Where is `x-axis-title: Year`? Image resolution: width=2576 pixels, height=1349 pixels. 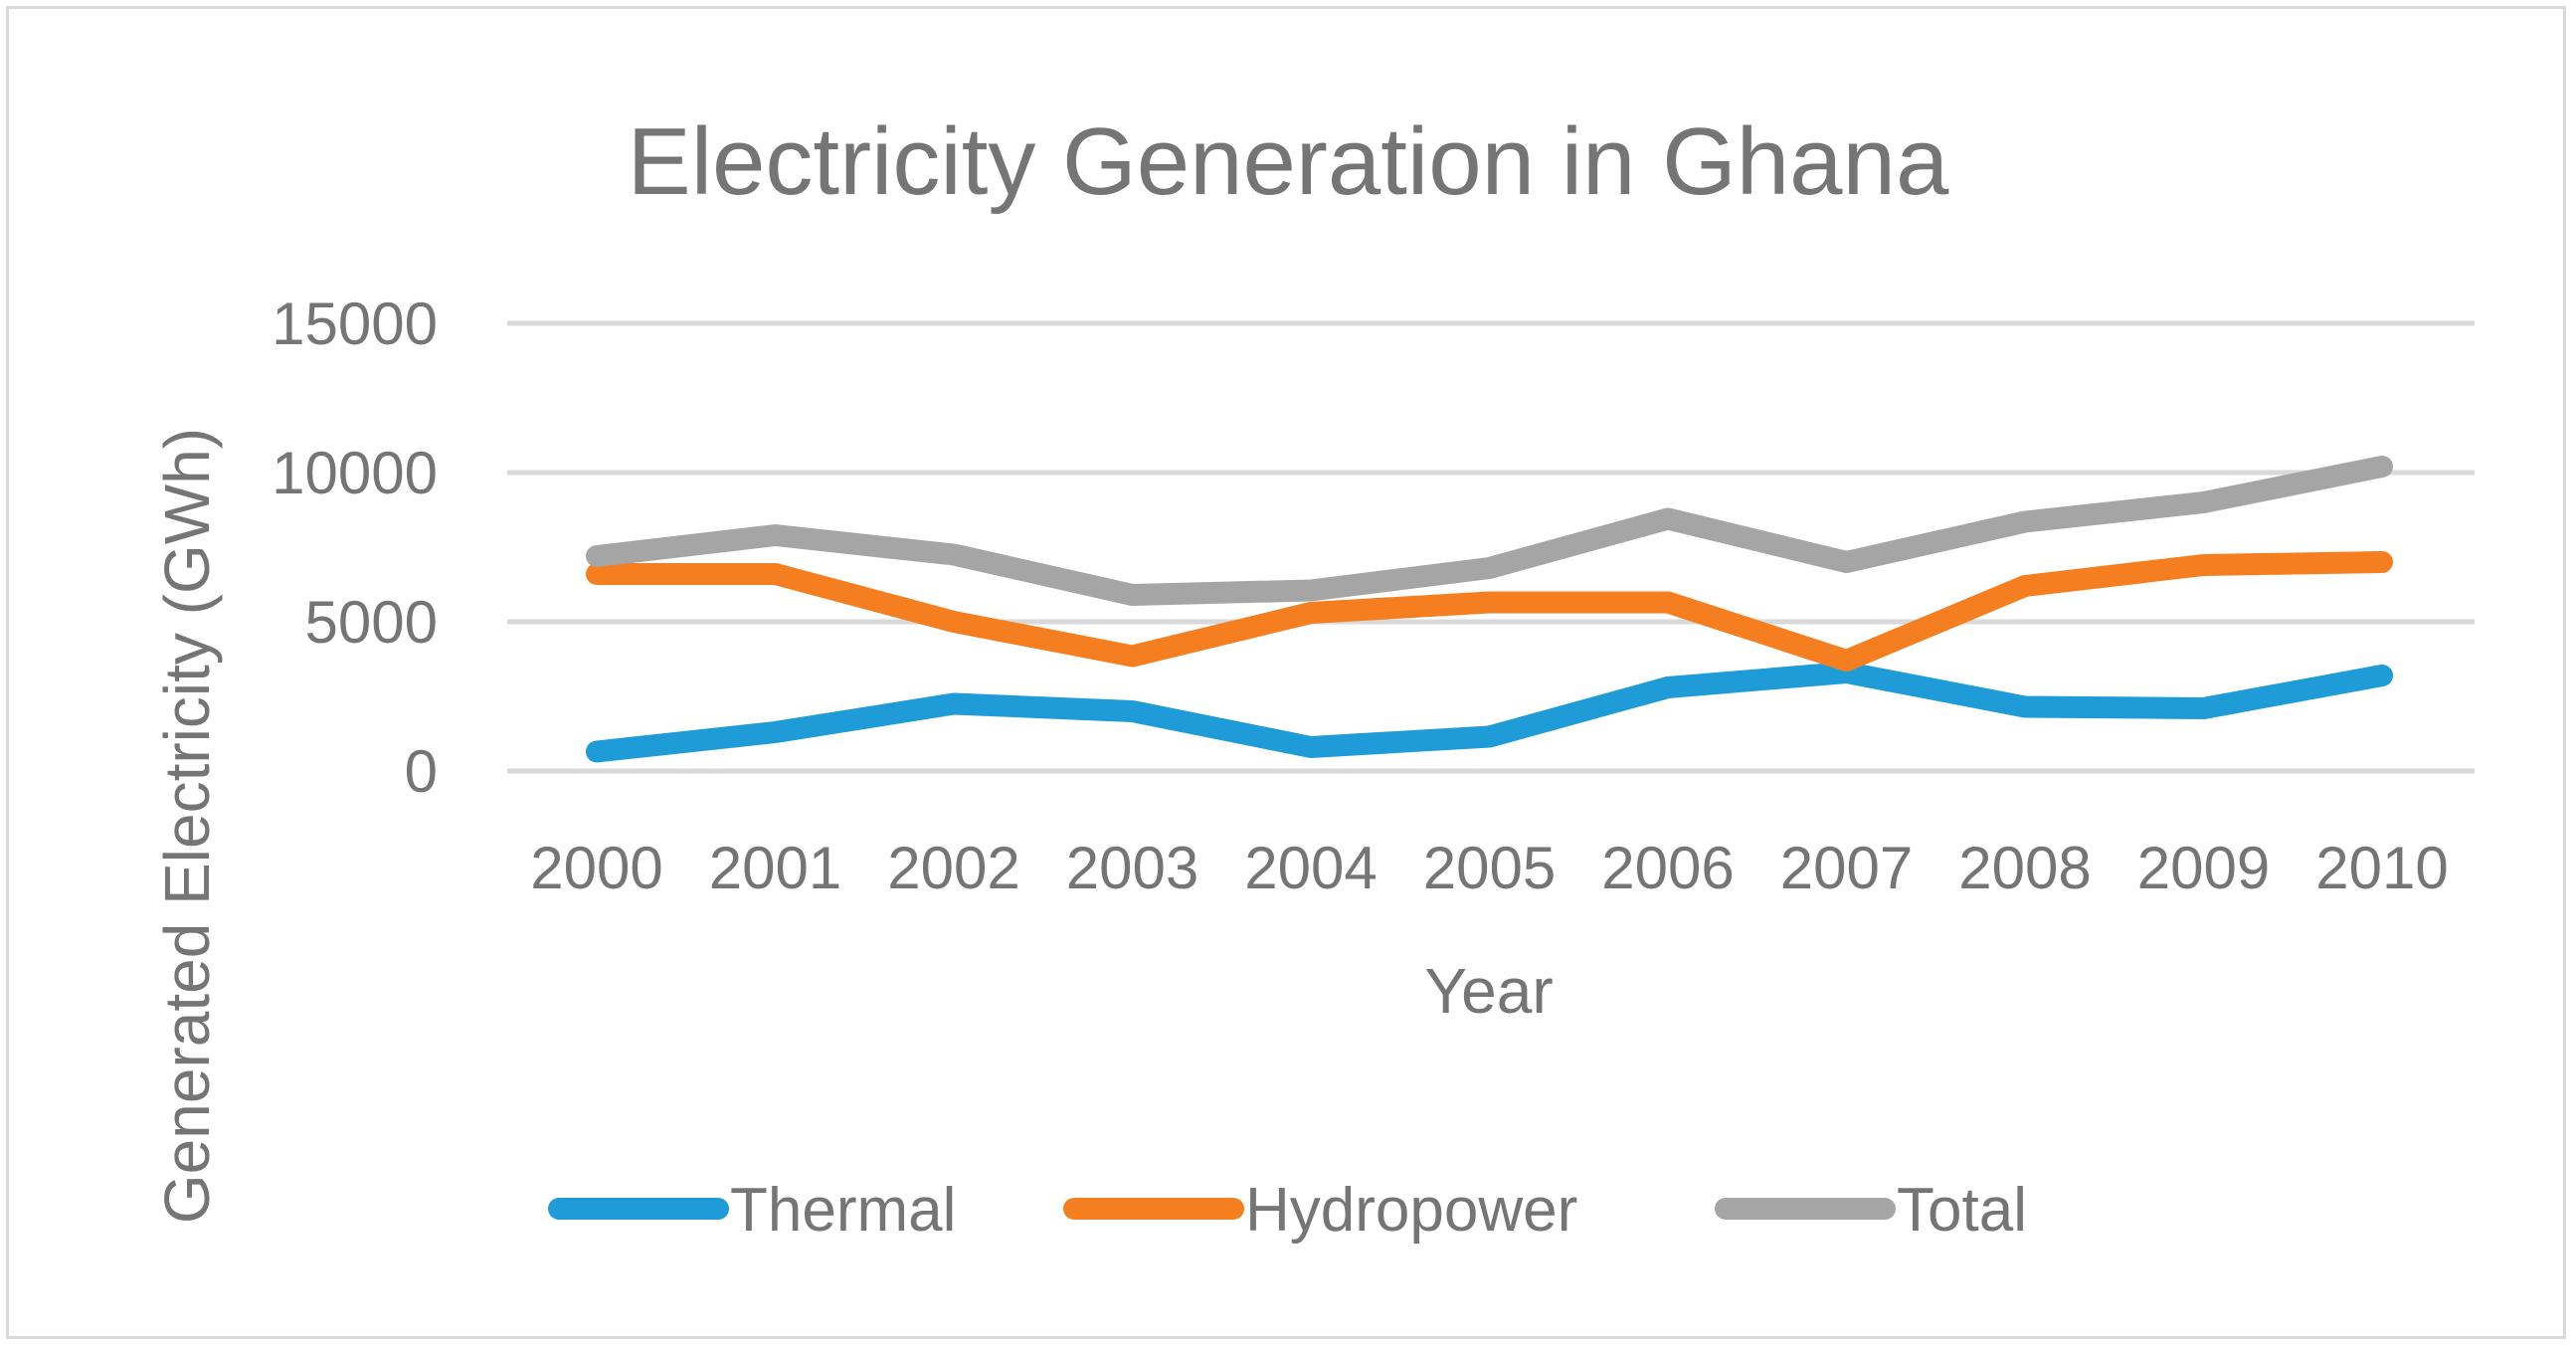
x-axis-title: Year is located at coordinates (1488, 991).